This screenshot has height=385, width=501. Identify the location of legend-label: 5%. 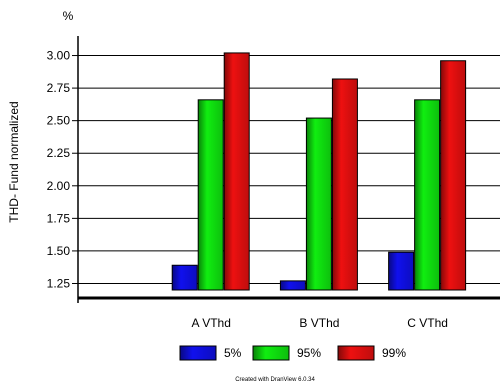
(233, 353).